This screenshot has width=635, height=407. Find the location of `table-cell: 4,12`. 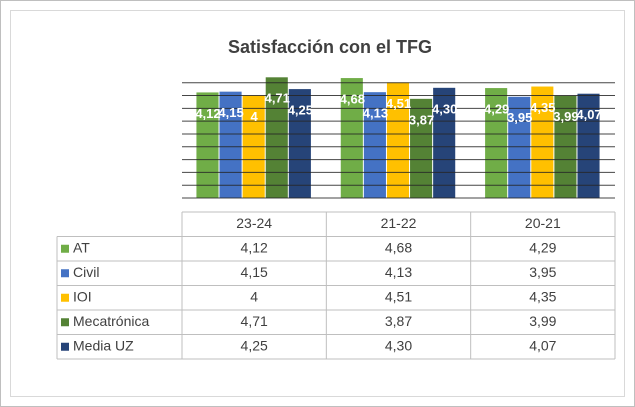

table-cell: 4,12 is located at coordinates (254, 247).